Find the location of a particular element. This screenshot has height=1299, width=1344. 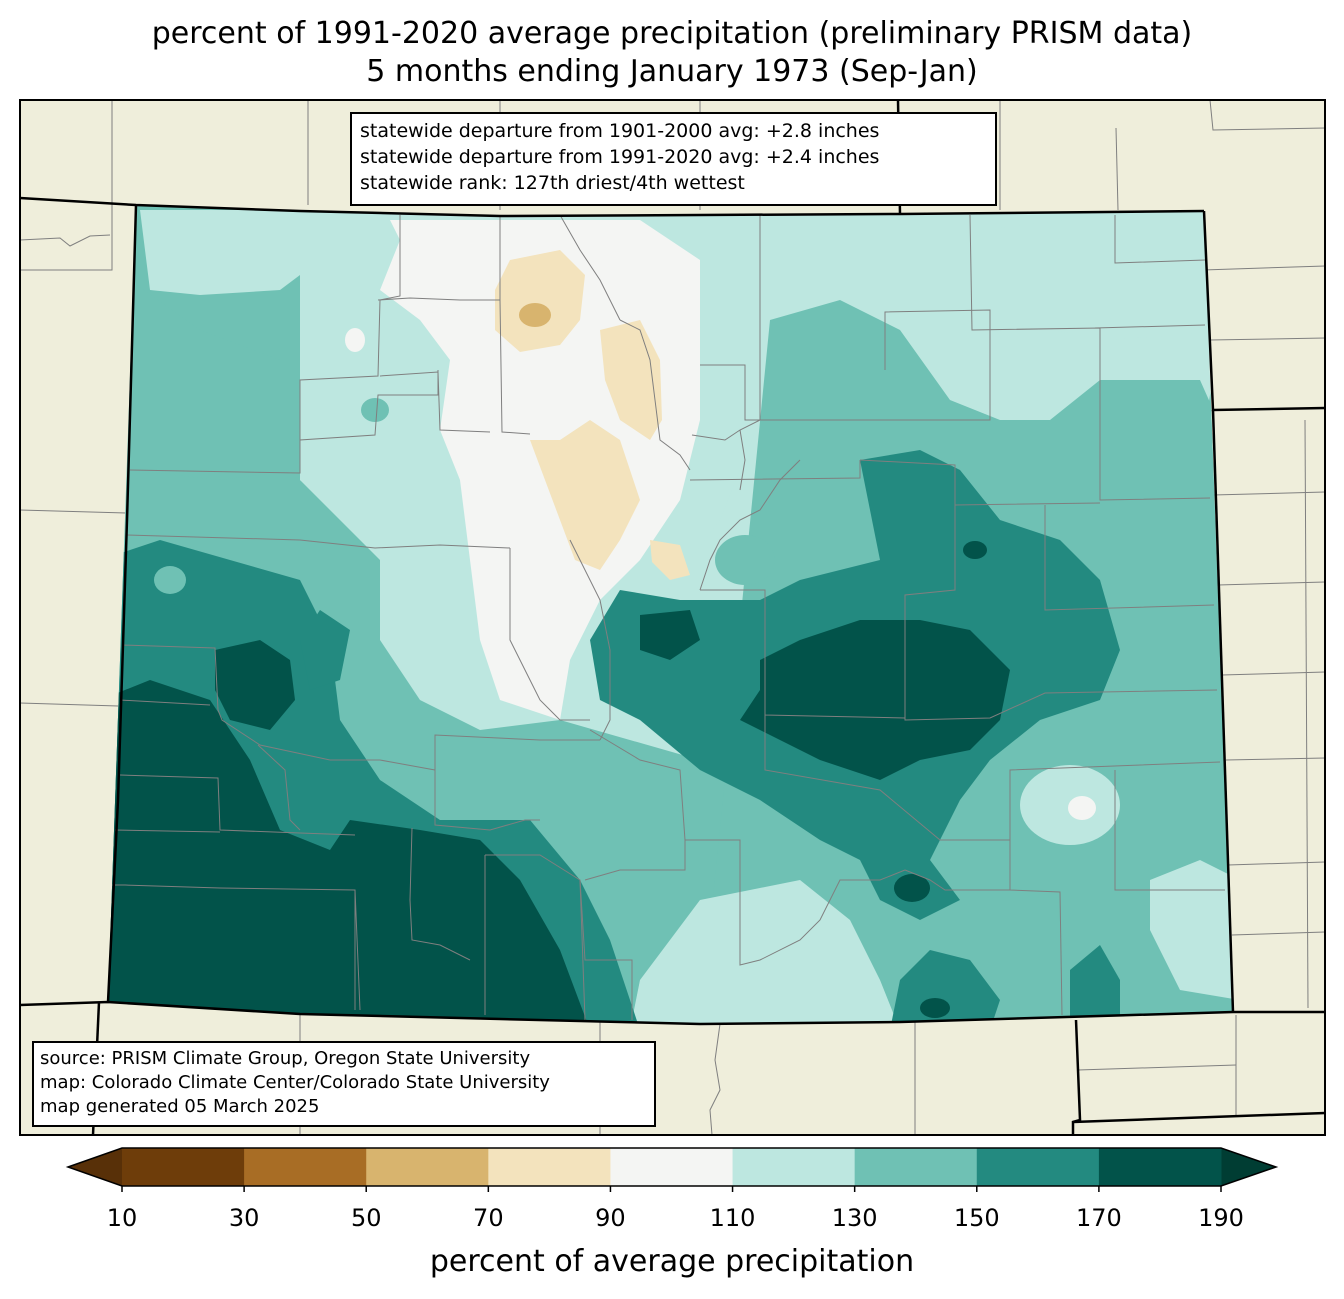

colorbar-tick-label: 150 is located at coordinates (976, 1218).